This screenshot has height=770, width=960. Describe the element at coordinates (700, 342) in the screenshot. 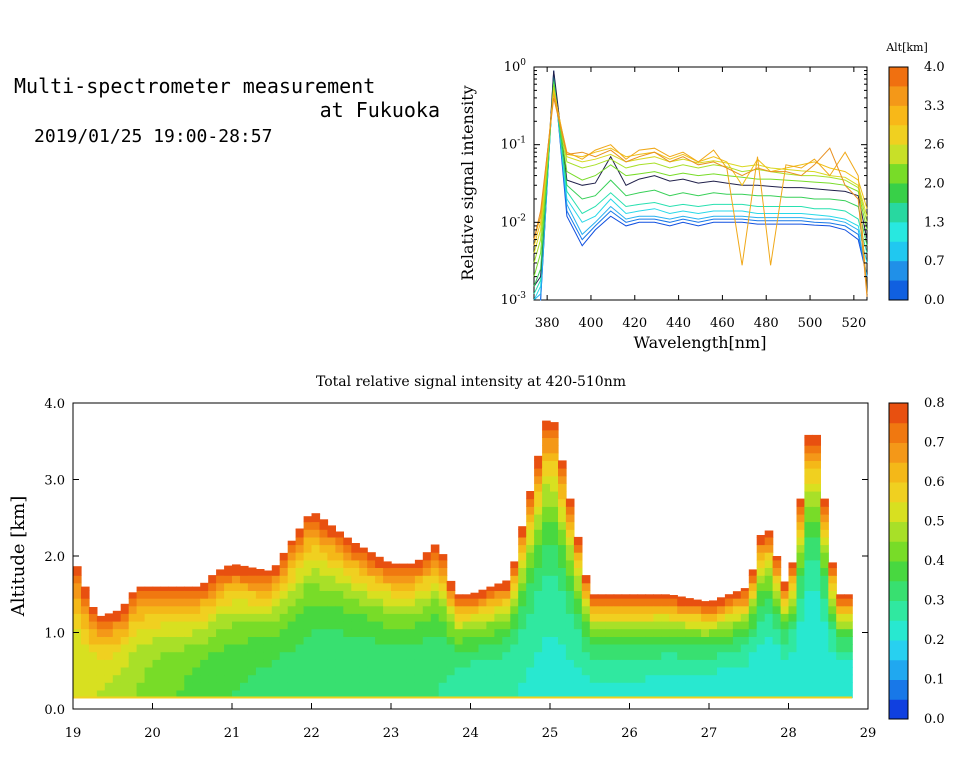

I see `spectrum-x-label: Wavelength[nm]` at that location.